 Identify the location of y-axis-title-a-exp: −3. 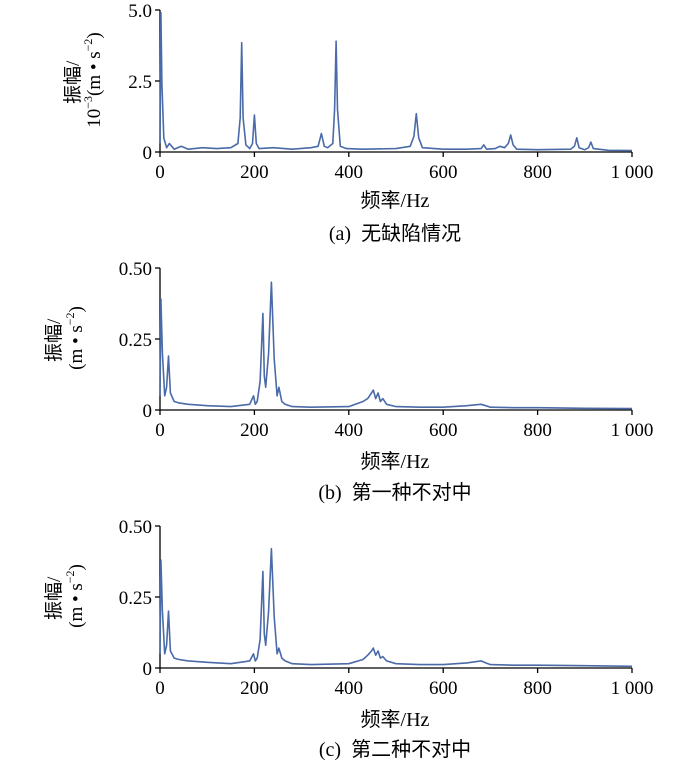
(88, 102).